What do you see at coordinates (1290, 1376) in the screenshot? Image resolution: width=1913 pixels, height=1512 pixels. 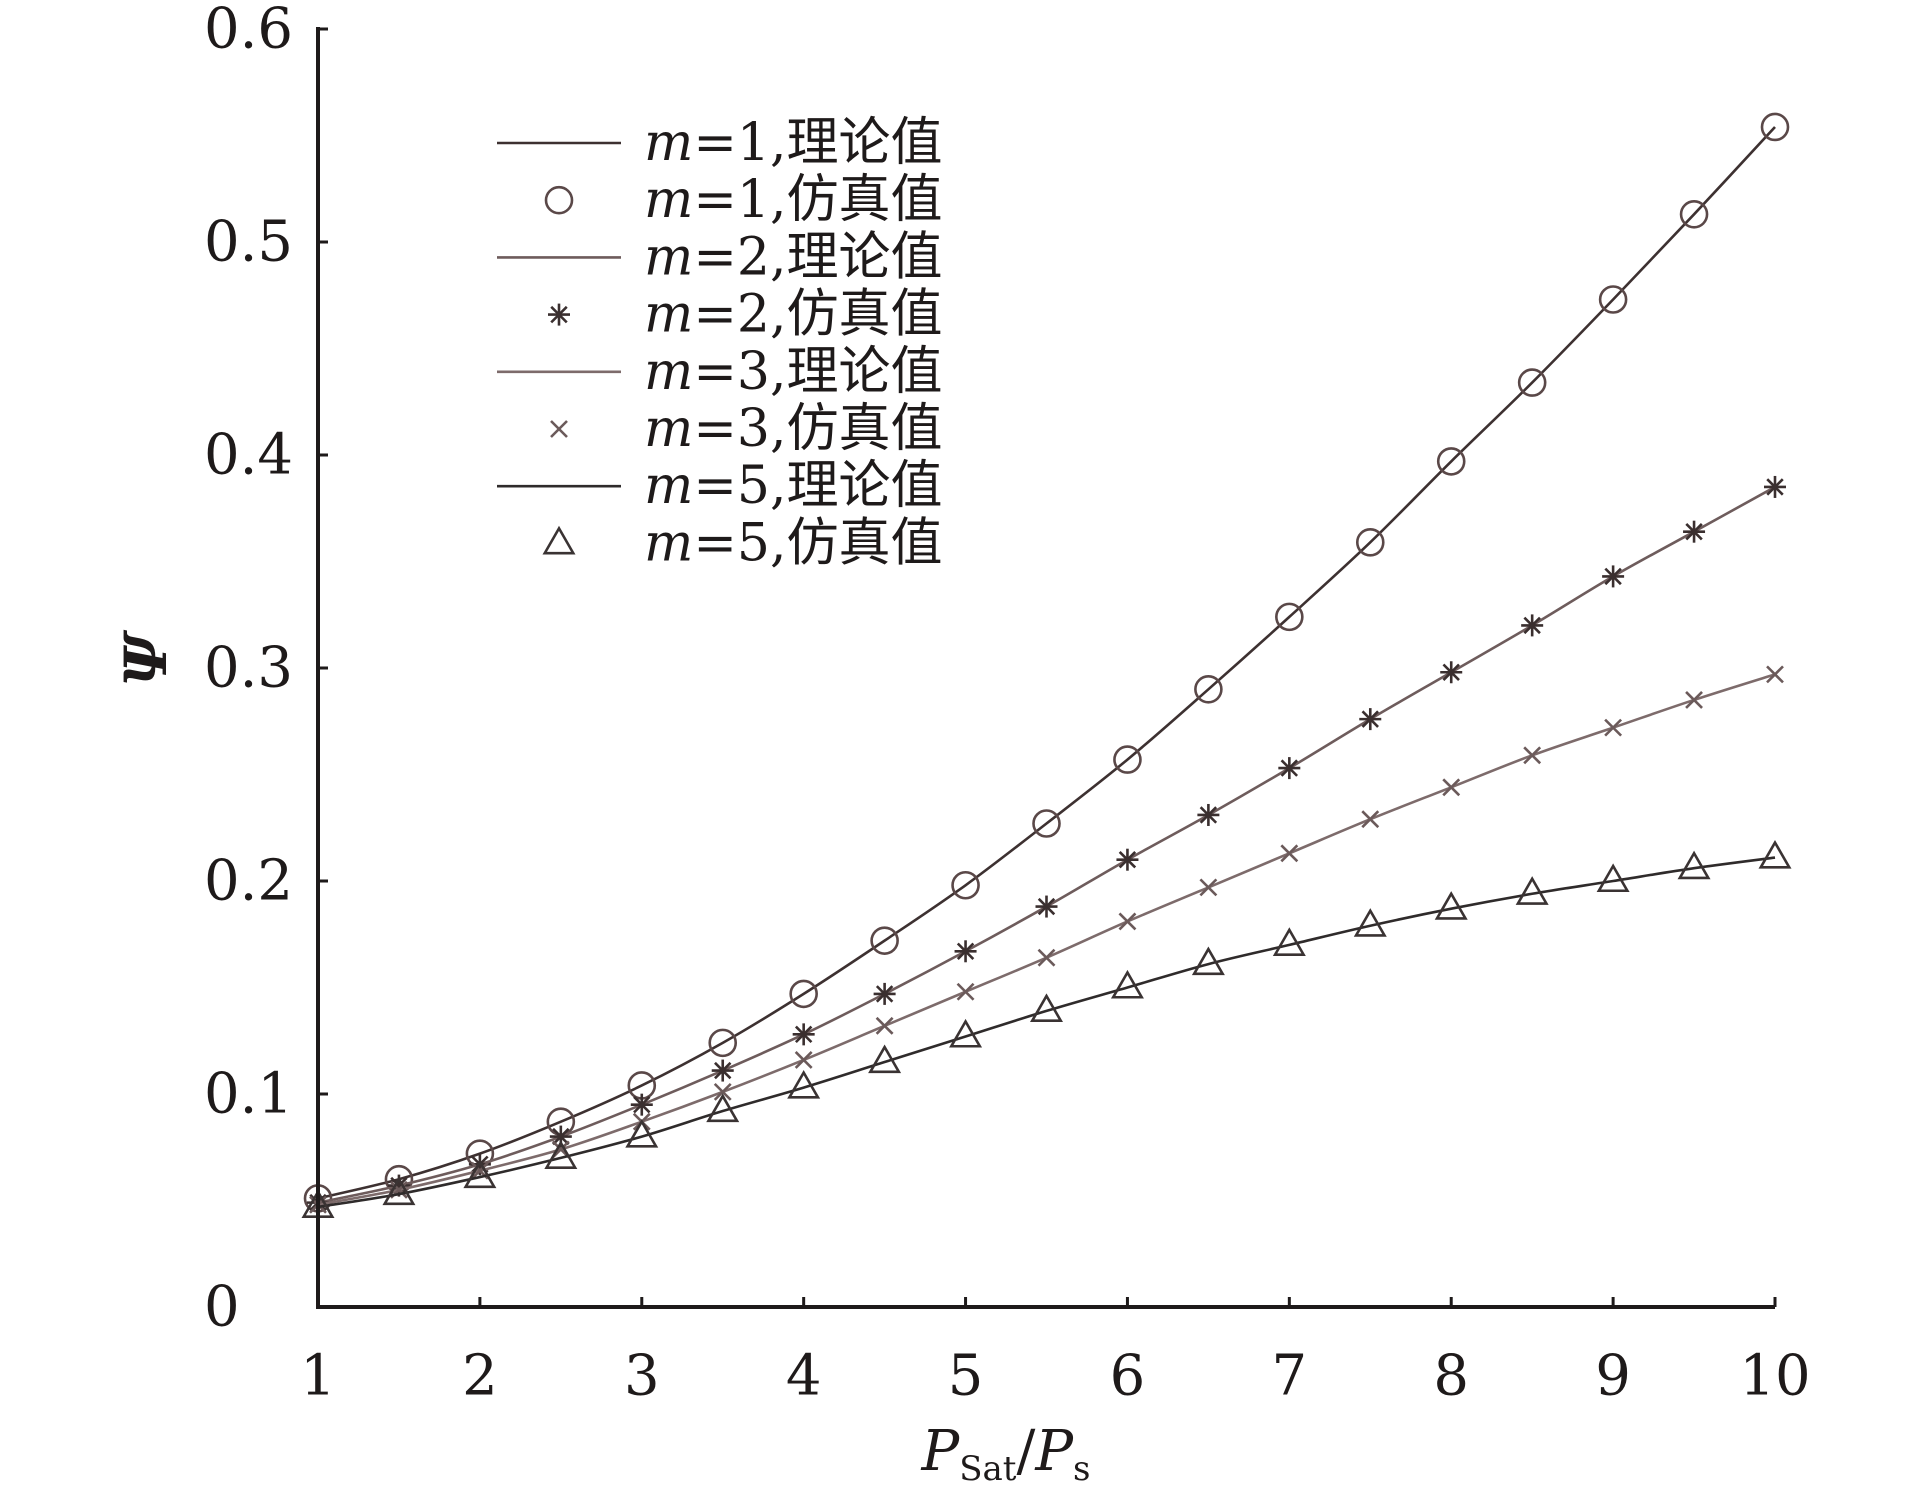 I see `x-tick-label: 7` at bounding box center [1290, 1376].